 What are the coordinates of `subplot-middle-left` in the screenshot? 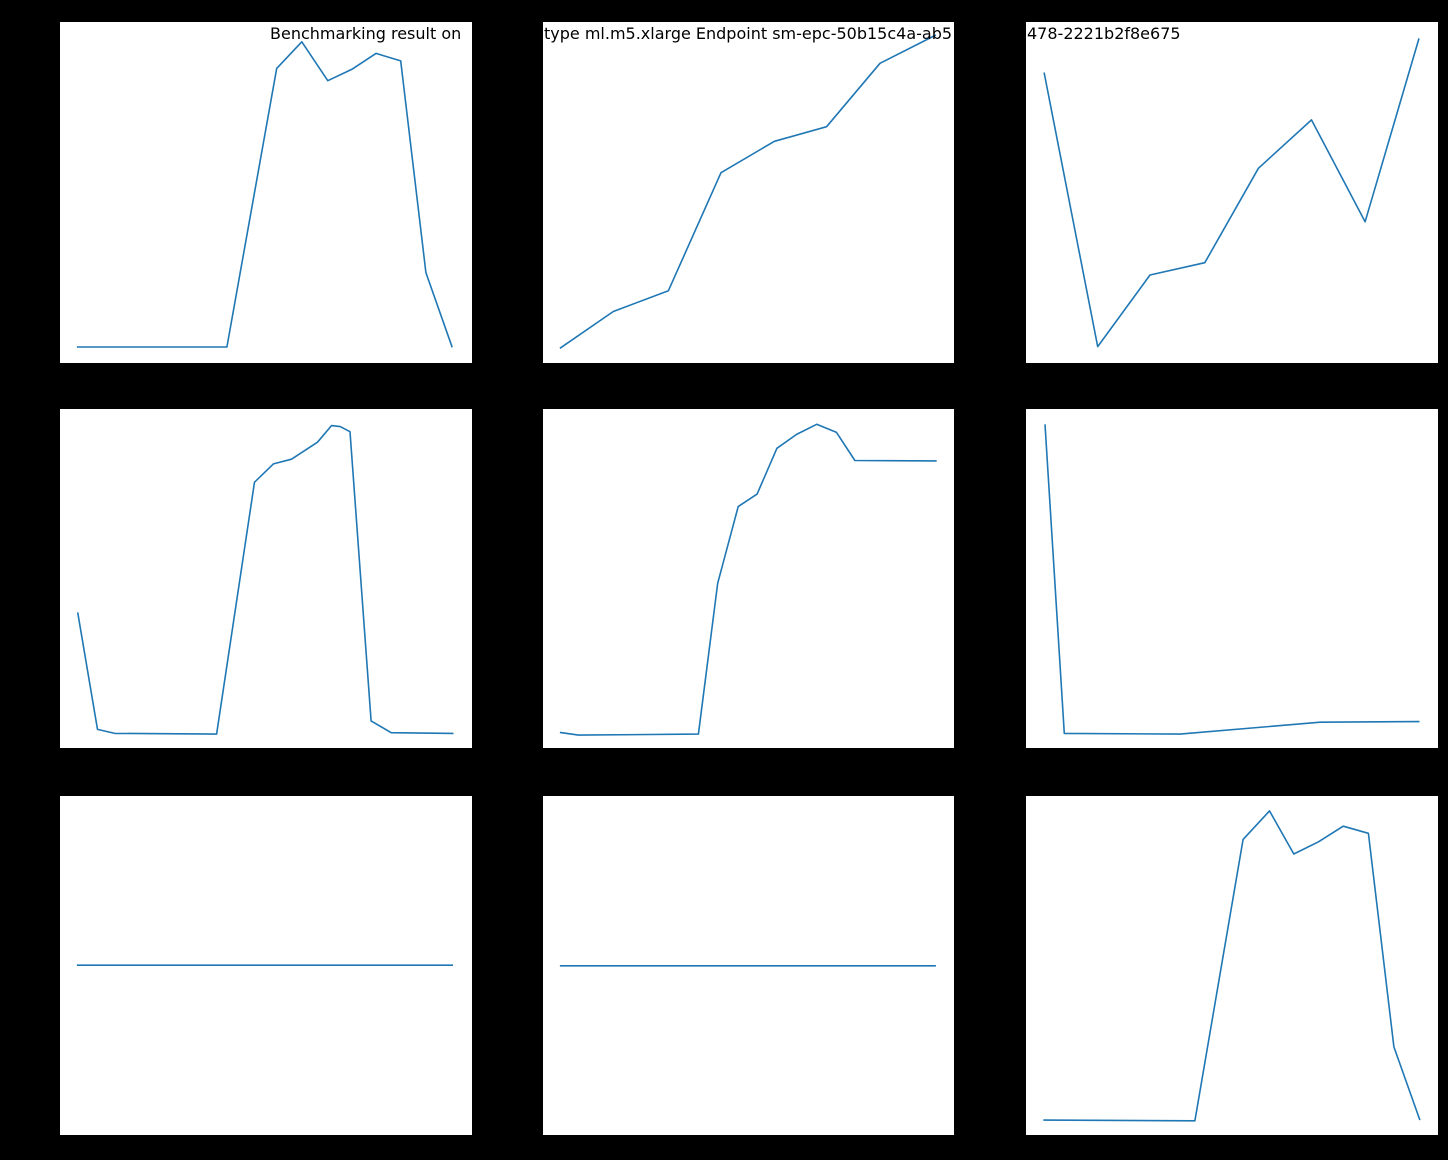 It's located at (266, 578).